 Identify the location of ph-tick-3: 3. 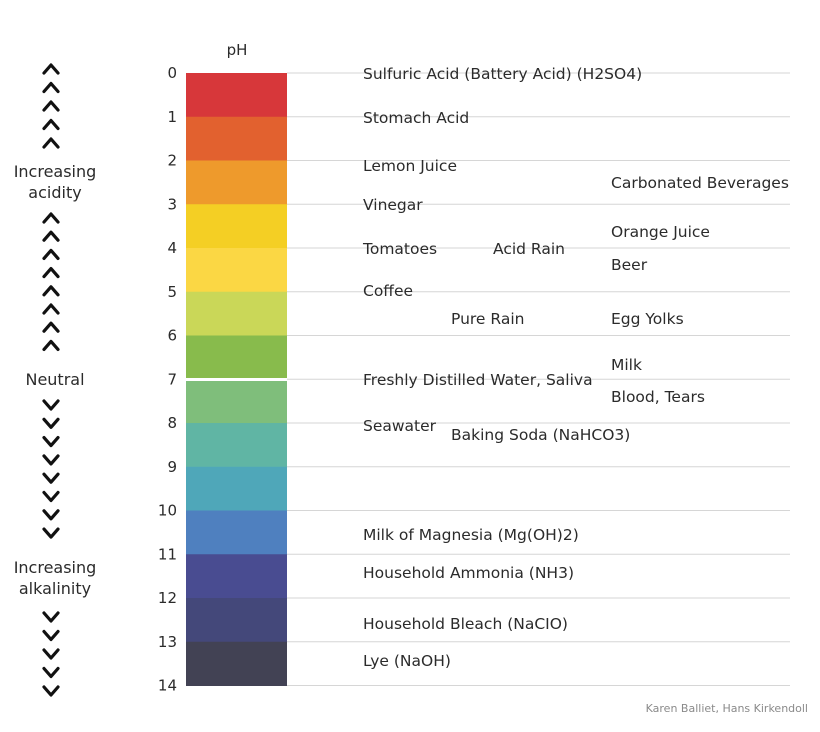
(172, 204).